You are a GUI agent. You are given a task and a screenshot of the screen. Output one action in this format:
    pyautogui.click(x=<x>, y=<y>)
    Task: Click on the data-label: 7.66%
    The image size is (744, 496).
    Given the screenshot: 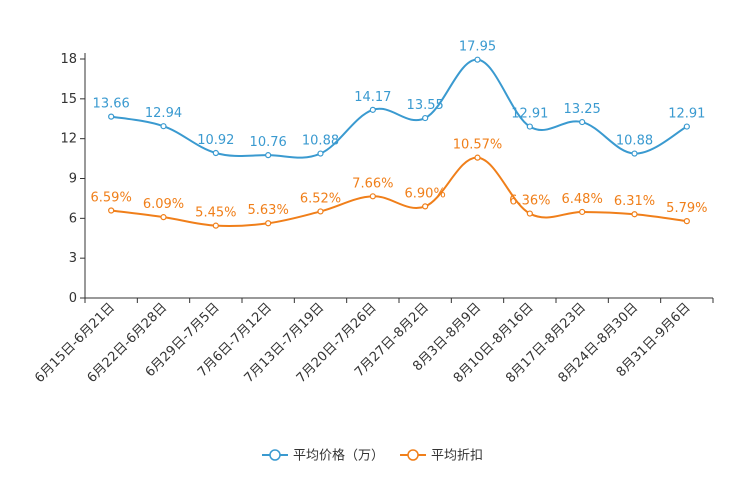 What is the action you would take?
    pyautogui.click(x=372, y=183)
    